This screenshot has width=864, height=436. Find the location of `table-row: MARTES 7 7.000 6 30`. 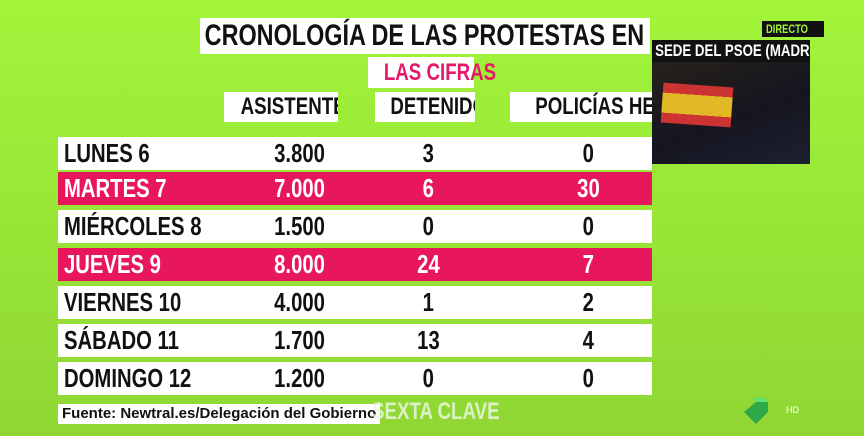

table-row: MARTES 7 7.000 6 30 is located at coordinates (355, 188).